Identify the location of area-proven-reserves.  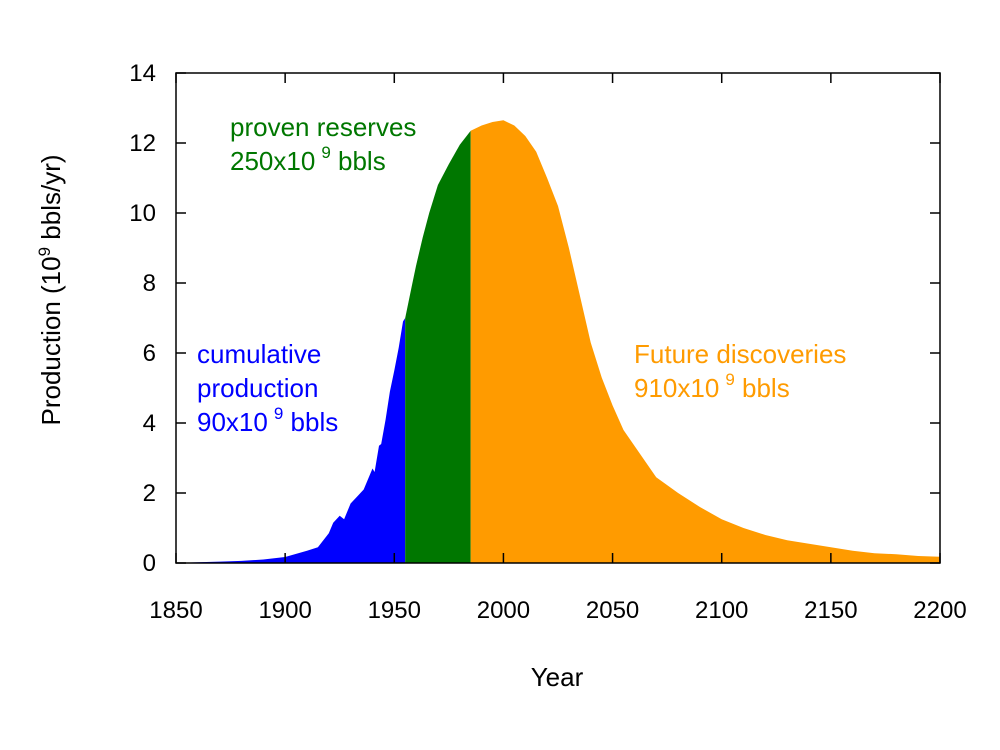
(438, 347).